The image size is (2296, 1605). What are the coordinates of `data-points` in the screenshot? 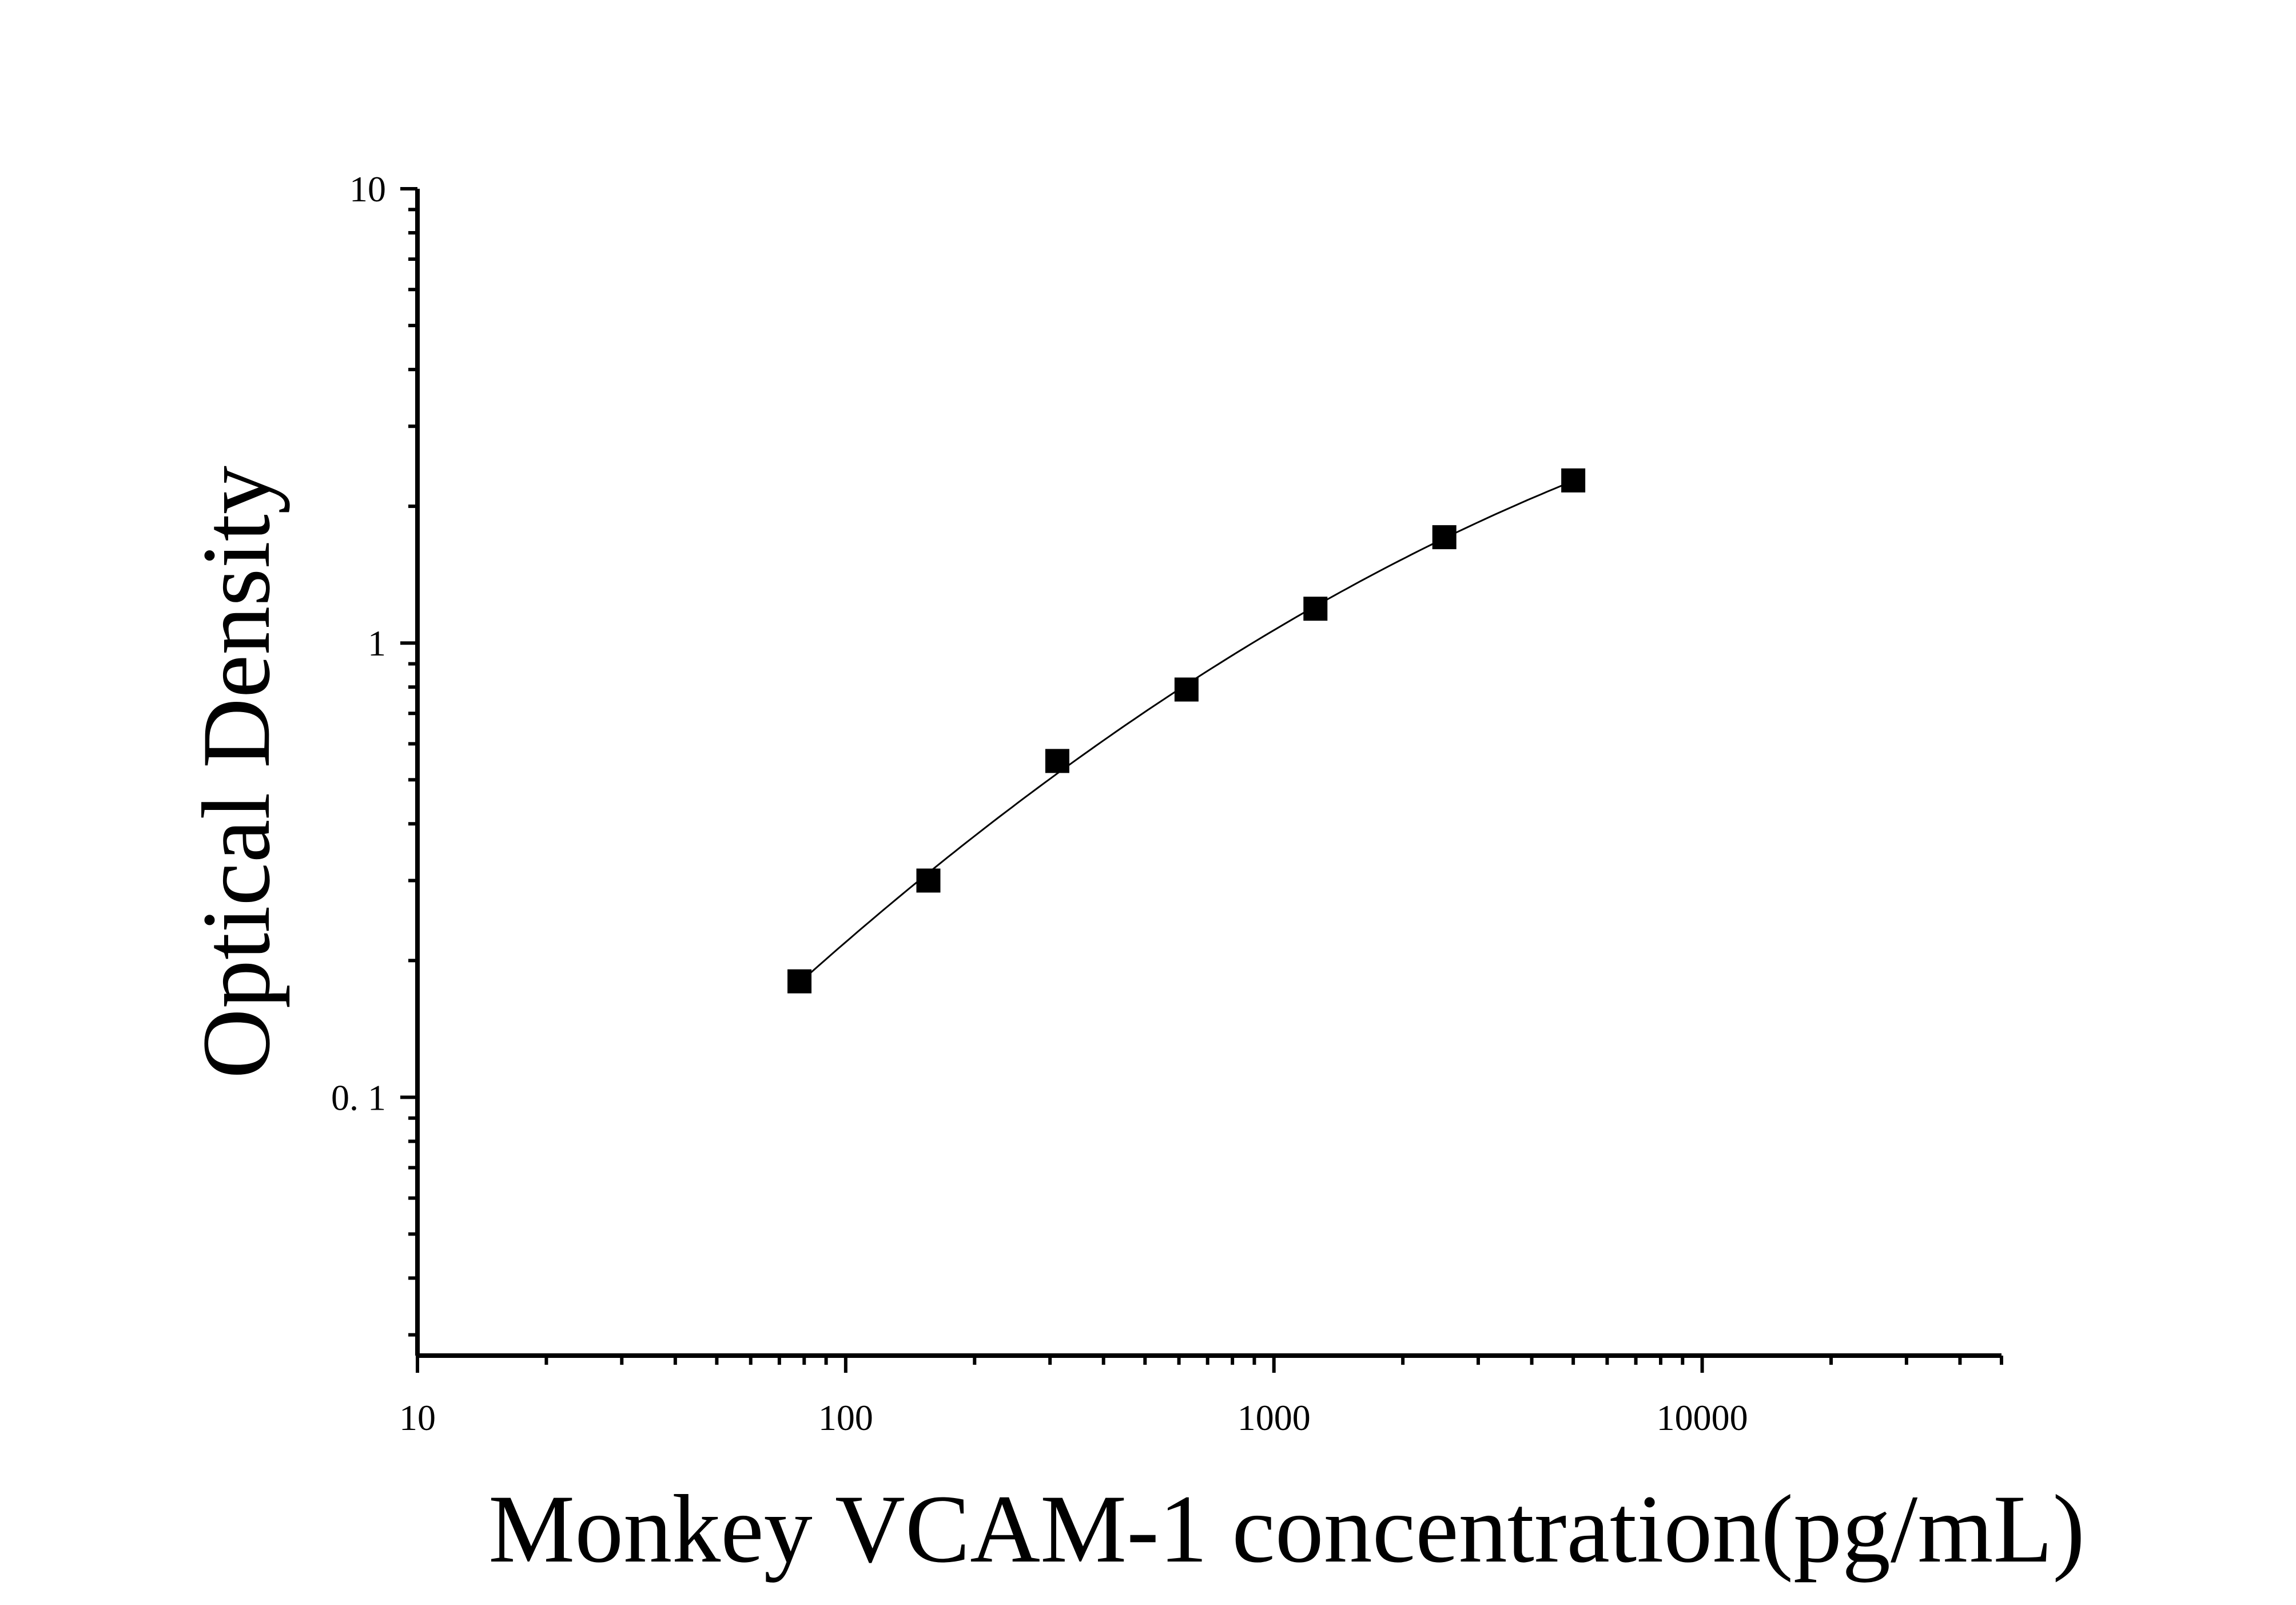 It's located at (1186, 731).